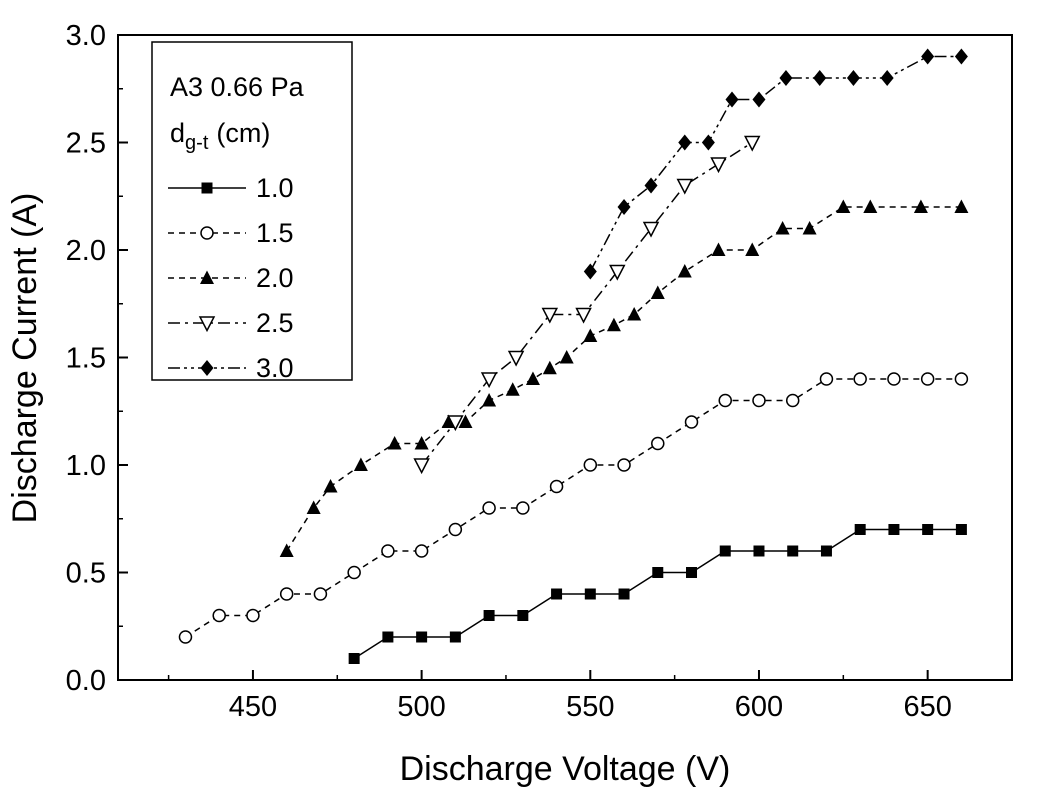  I want to click on legend-entry-label-1.5: 1.5, so click(275, 233).